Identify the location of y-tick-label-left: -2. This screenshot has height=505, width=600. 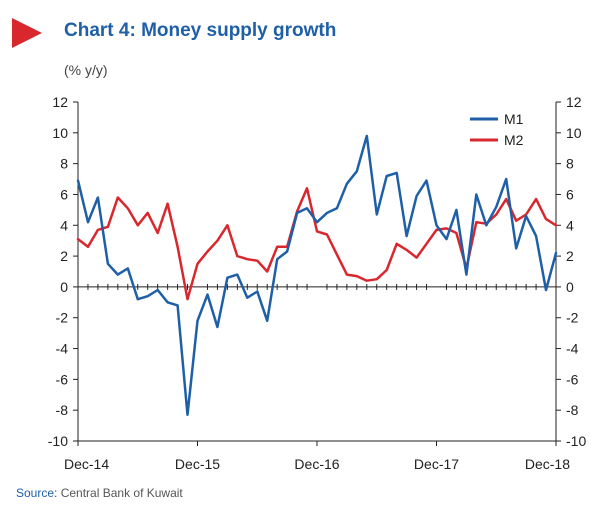
(62, 318).